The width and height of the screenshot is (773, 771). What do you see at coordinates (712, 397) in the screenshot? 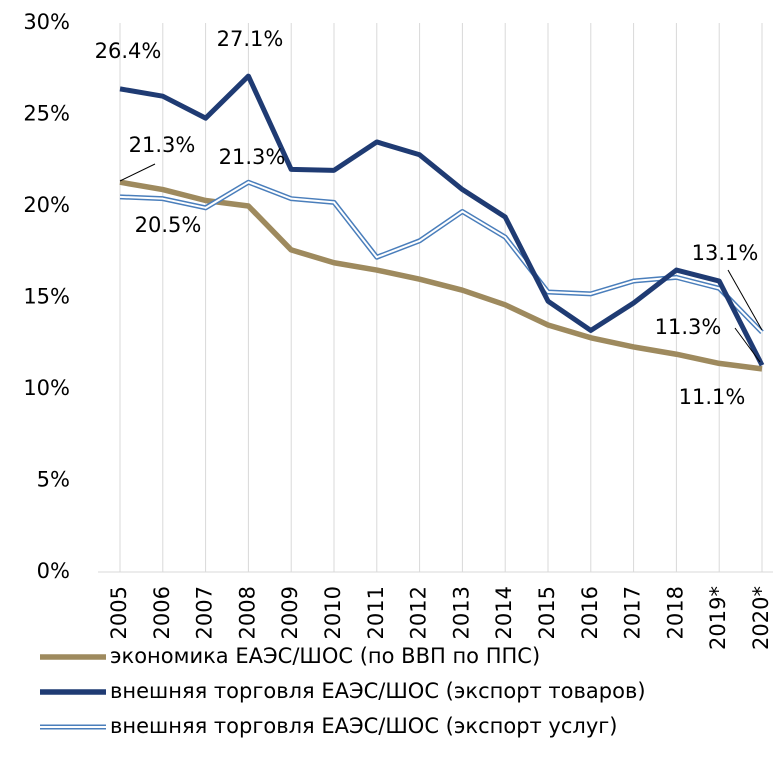
I see `data-label: 11.1%` at bounding box center [712, 397].